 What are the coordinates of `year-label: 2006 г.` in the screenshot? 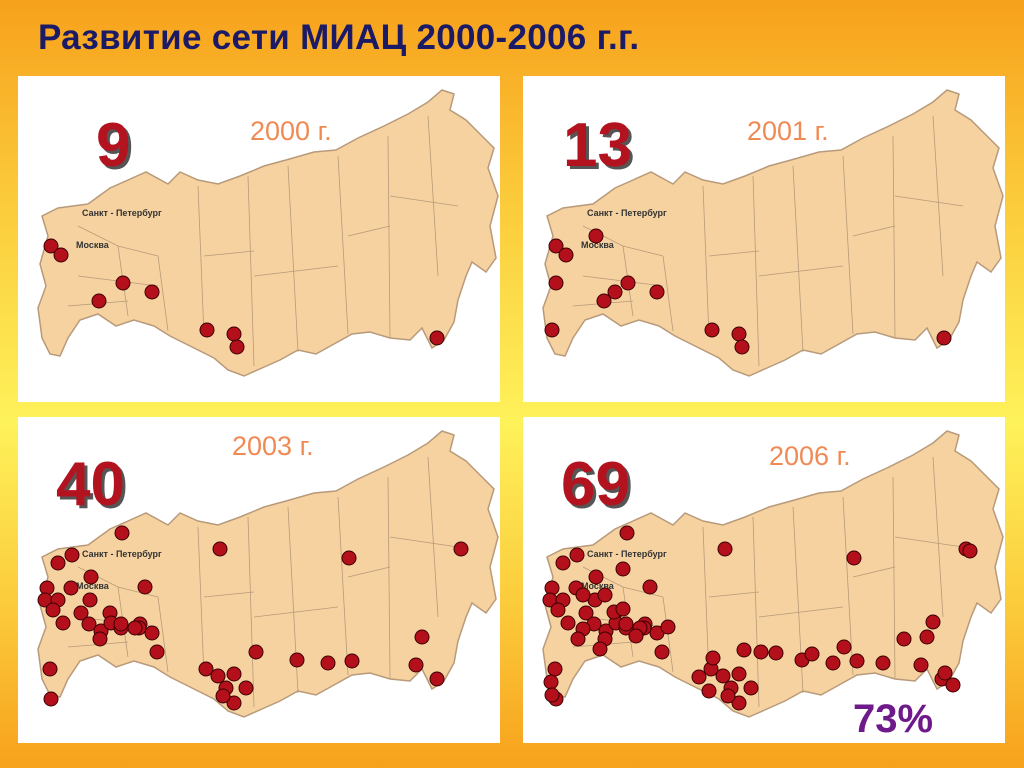 It's located at (810, 456).